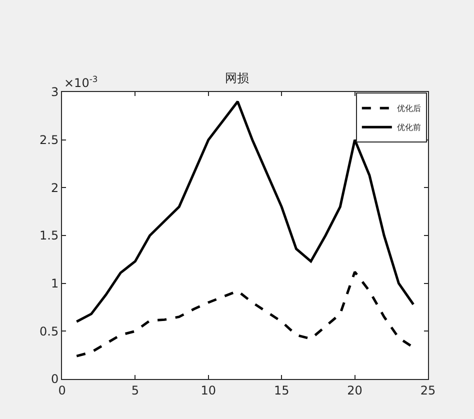 The height and width of the screenshot is (419, 474). Describe the element at coordinates (54, 283) in the screenshot. I see `y-tick-label: 1` at that location.